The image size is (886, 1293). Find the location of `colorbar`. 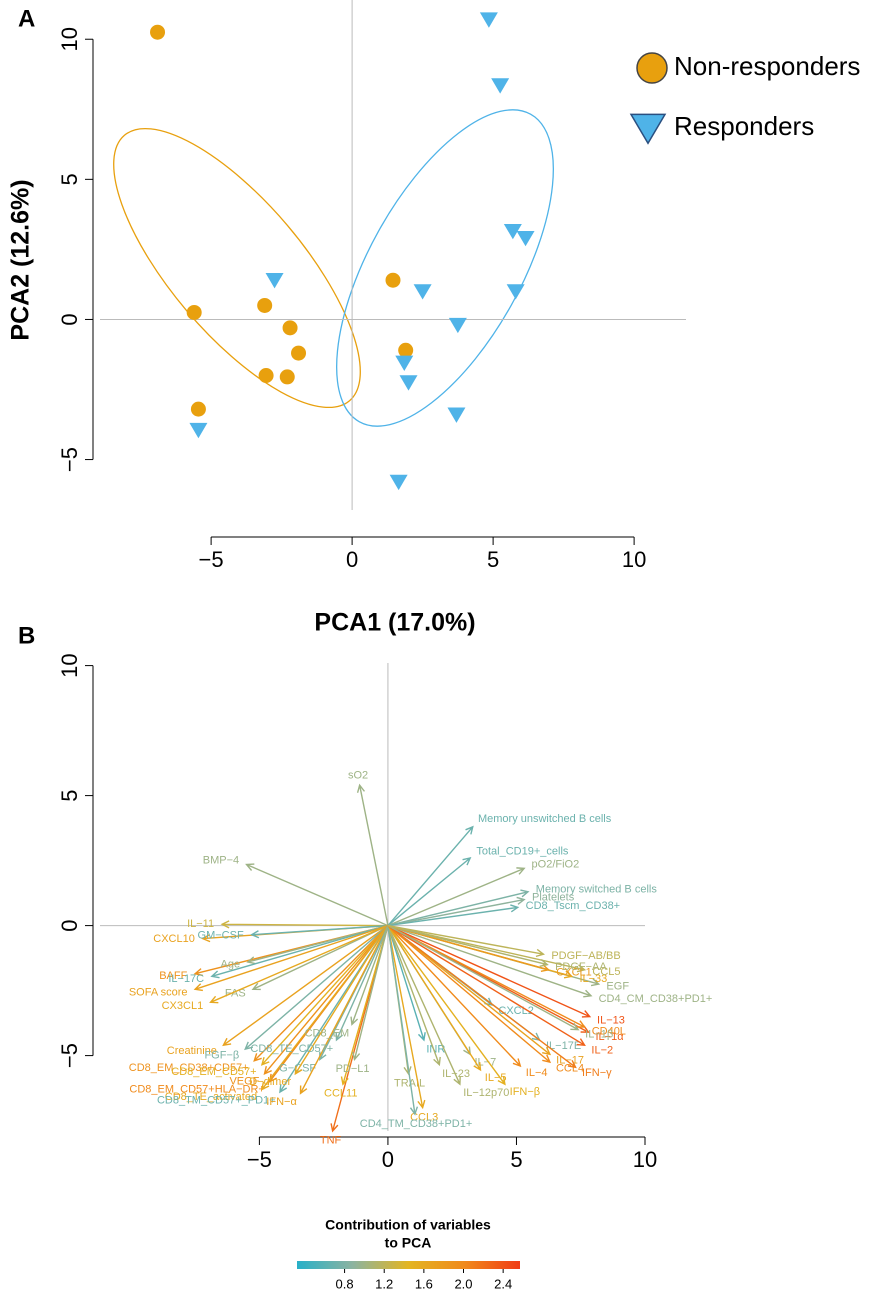

colorbar is located at coordinates (408, 1265).